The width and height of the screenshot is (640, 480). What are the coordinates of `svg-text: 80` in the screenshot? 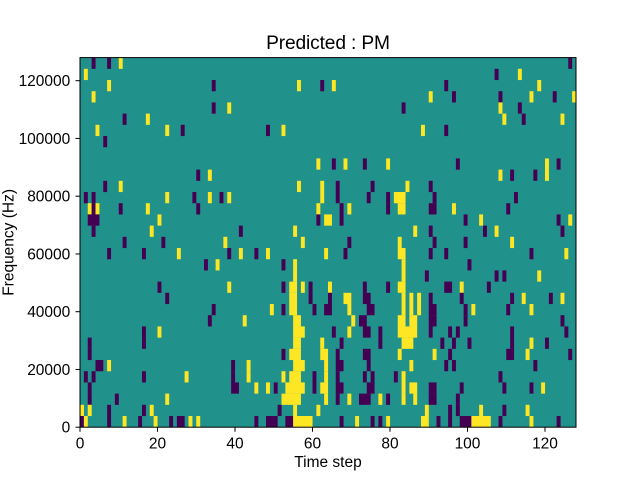 It's located at (390, 443).